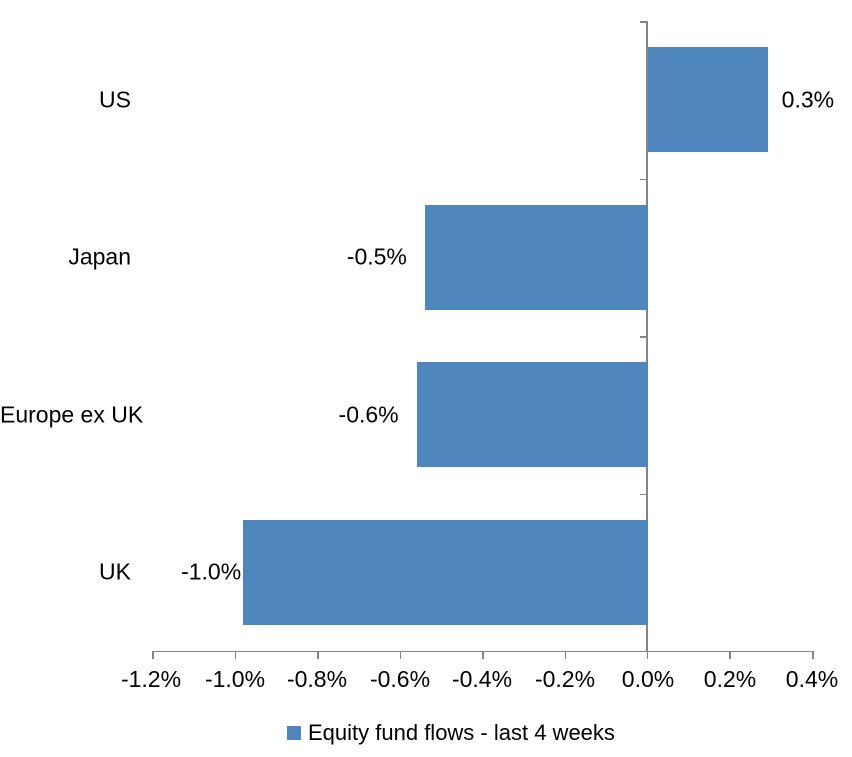 The height and width of the screenshot is (757, 852). What do you see at coordinates (151, 679) in the screenshot?
I see `x-axis-tick-label: -1.2%` at bounding box center [151, 679].